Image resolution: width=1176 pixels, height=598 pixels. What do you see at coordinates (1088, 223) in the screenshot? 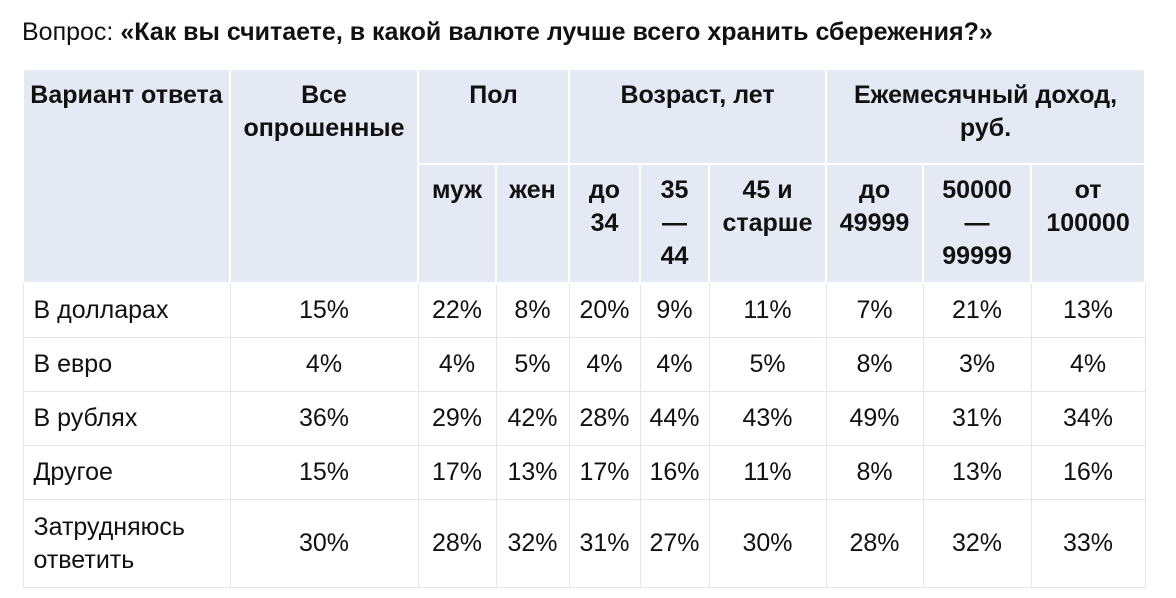
I see `header-sub-income-high: от 100000` at bounding box center [1088, 223].